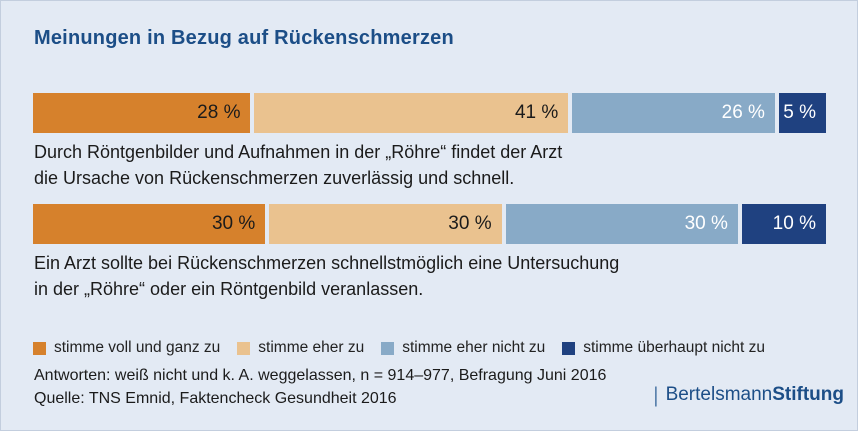 The width and height of the screenshot is (858, 431). I want to click on bertelsmann-stiftung-logo: | BertelsmannStiftung, so click(748, 395).